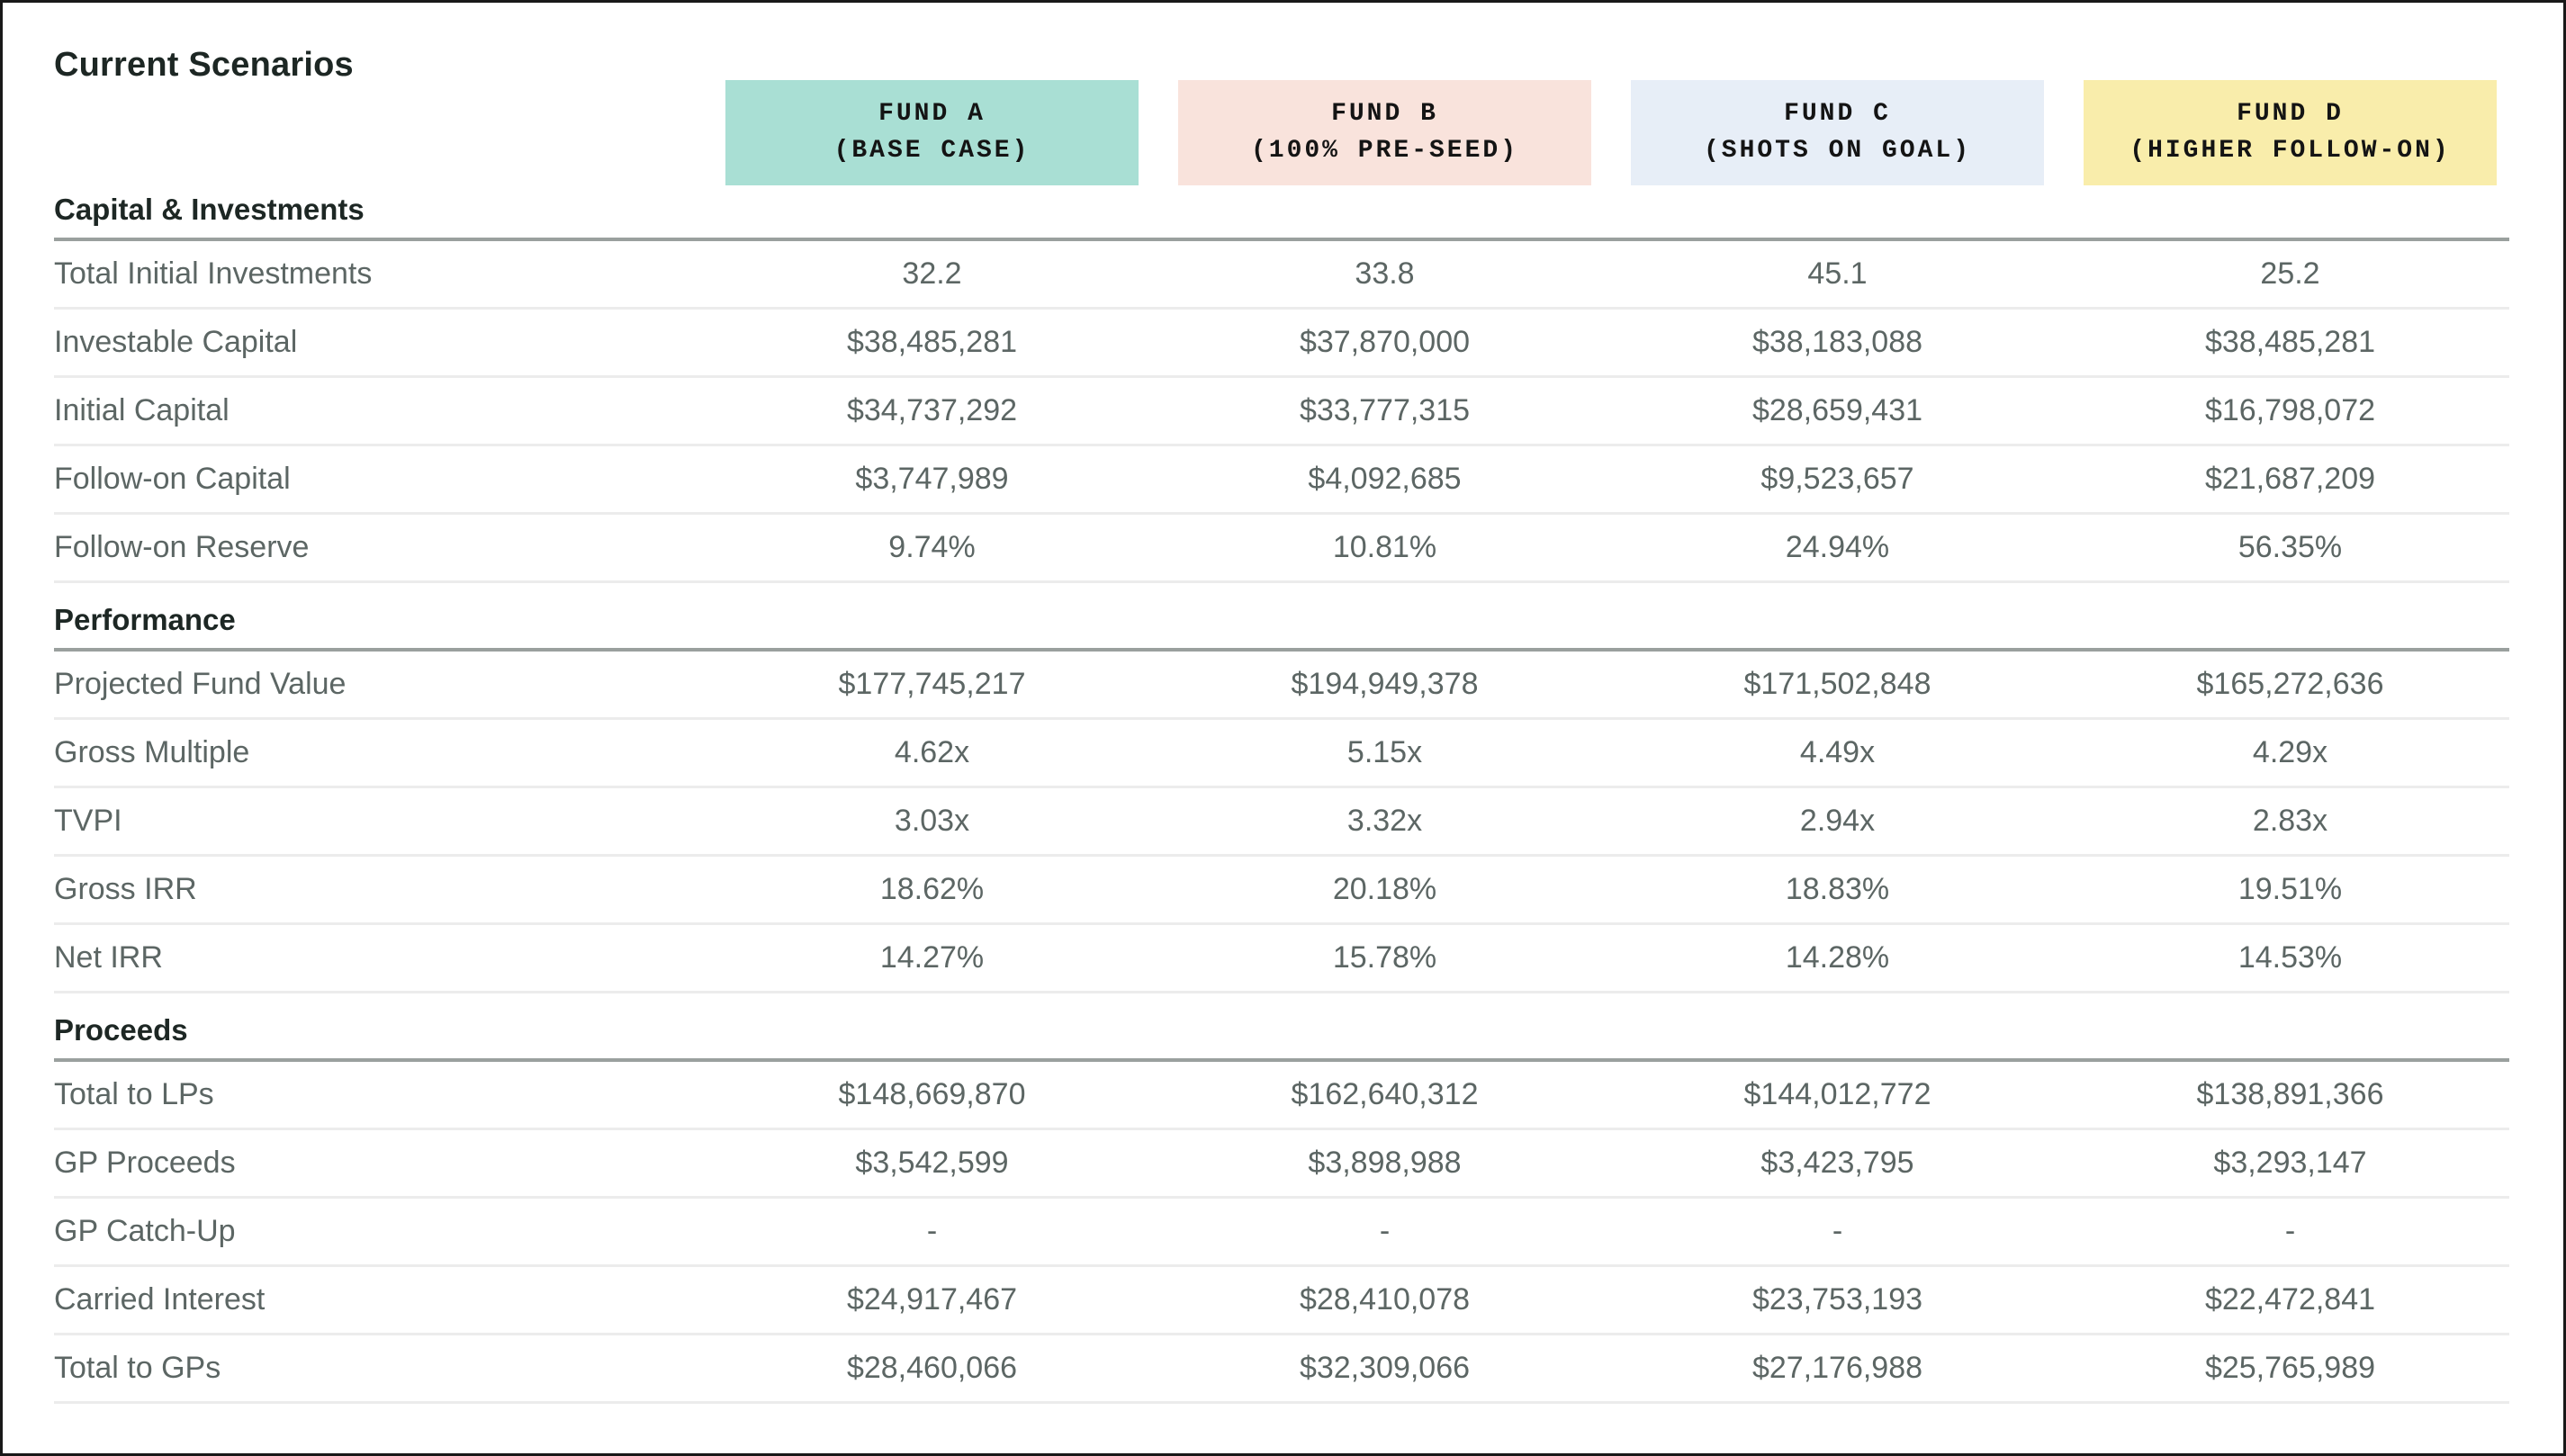 The image size is (2566, 1456). I want to click on cell-value: $144,012,772, so click(1837, 1094).